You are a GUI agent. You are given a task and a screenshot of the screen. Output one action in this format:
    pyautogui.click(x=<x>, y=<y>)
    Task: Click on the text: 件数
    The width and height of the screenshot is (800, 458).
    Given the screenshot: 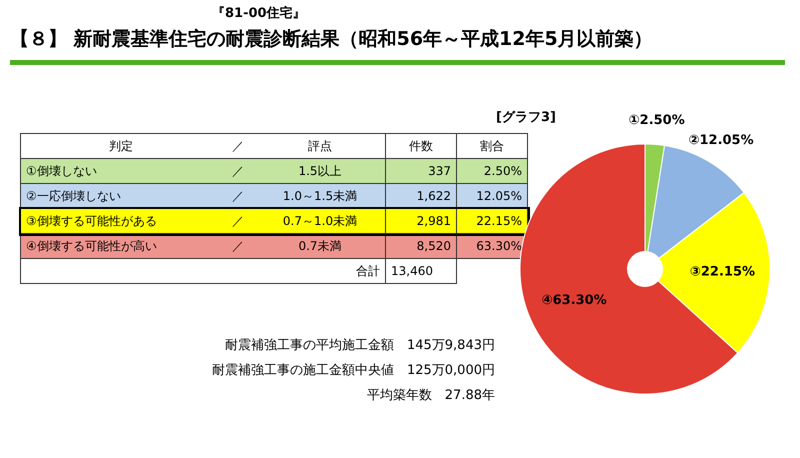 What is the action you would take?
    pyautogui.click(x=421, y=146)
    